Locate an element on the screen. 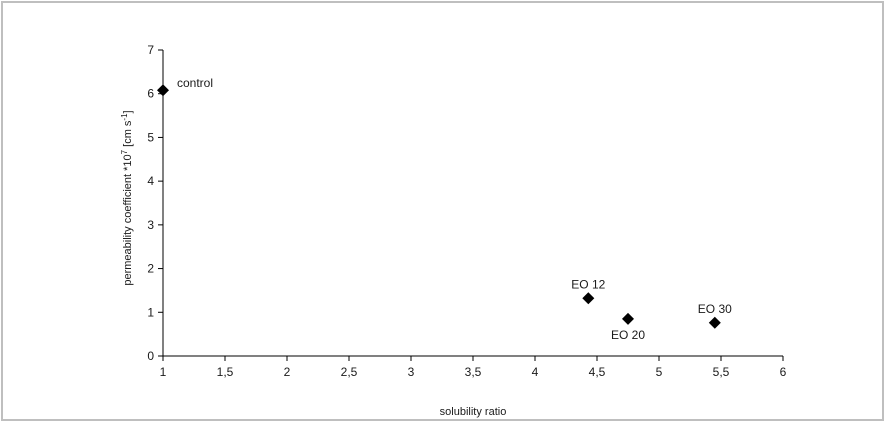  x-tick-label: 5,5 is located at coordinates (721, 372).